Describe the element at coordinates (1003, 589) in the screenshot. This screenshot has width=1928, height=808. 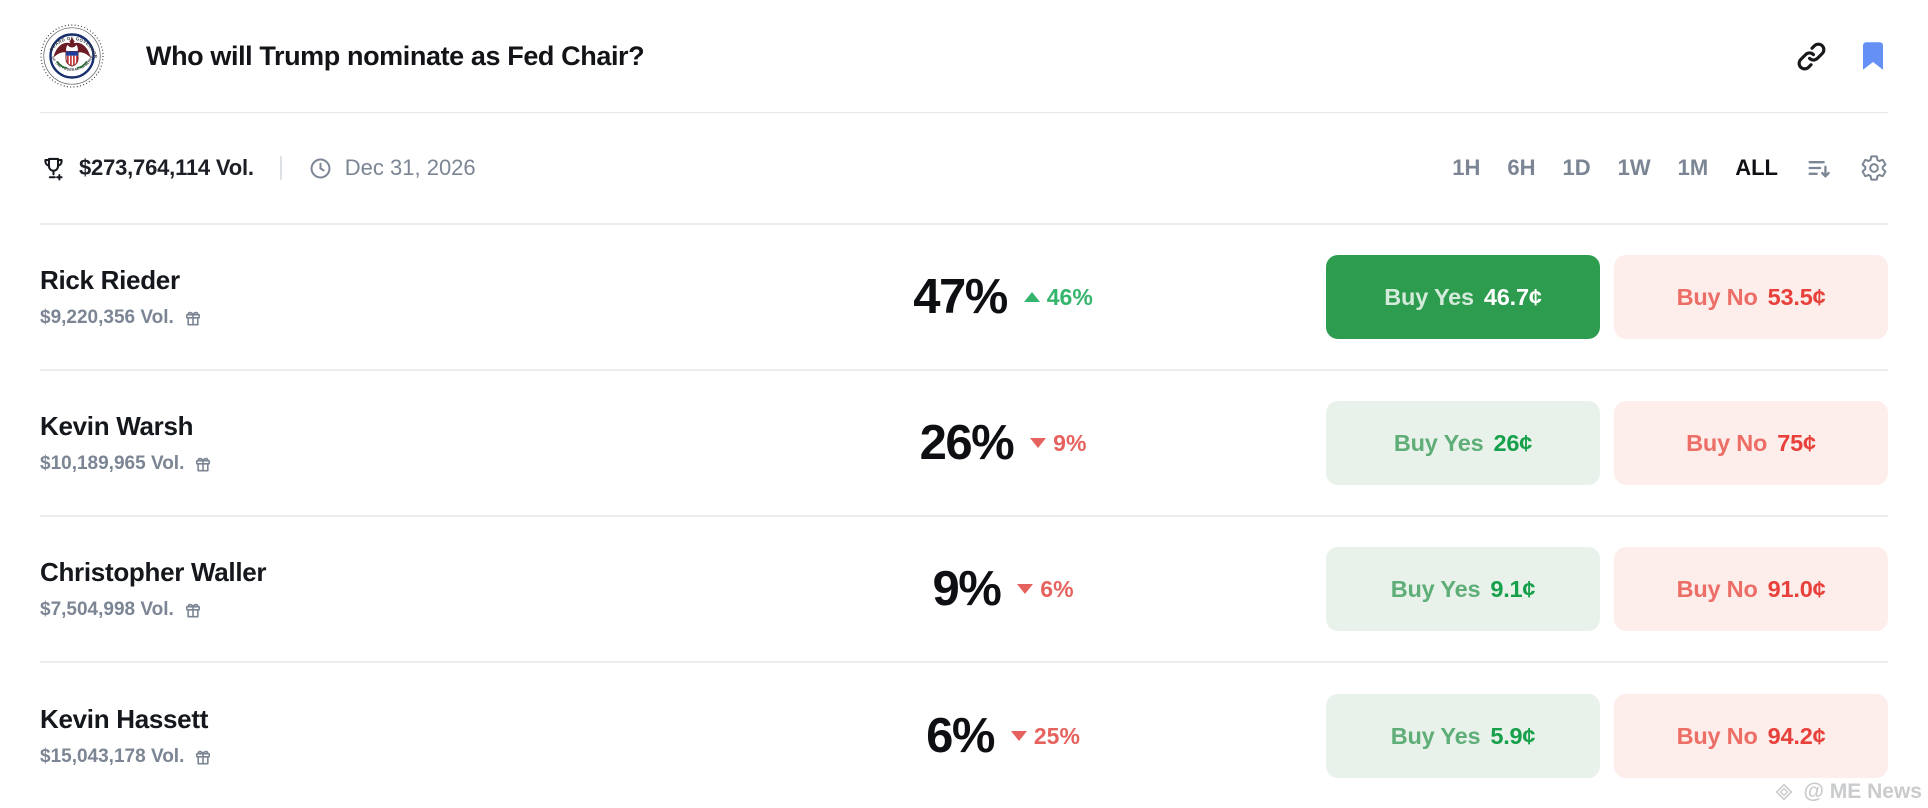
I see `chance-block: 9% 6%` at that location.